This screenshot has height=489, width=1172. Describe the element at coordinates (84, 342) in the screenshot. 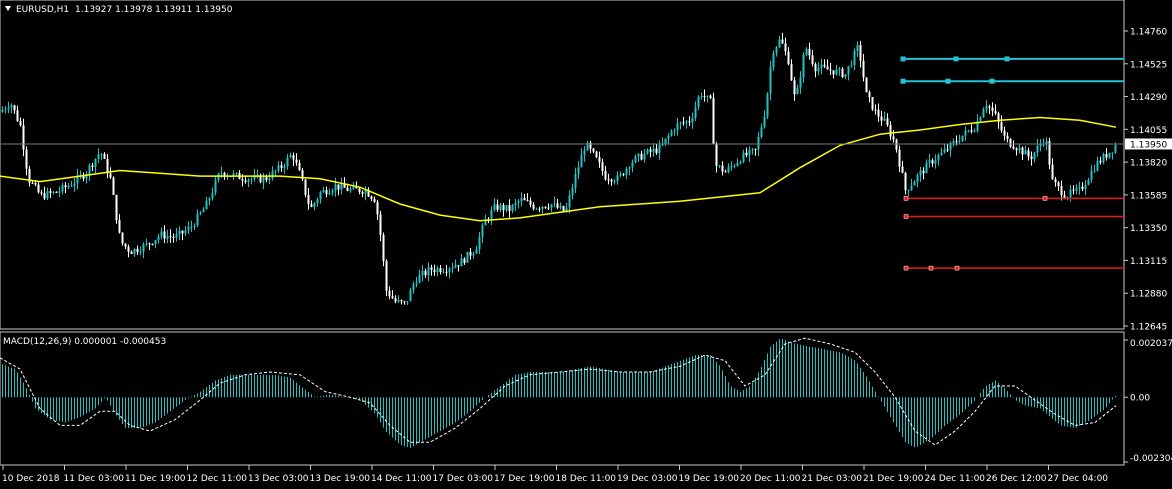

I see `macd-label: MACD(12,26,9) 0.000001 -0.000453` at that location.